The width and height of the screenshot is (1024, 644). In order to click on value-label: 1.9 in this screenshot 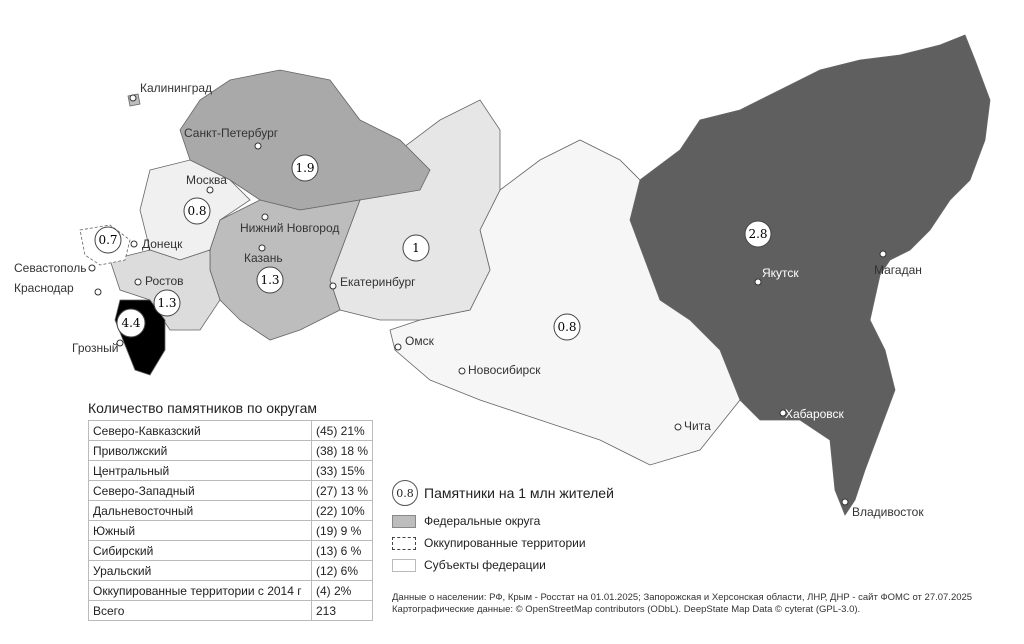, I will do `click(304, 168)`.